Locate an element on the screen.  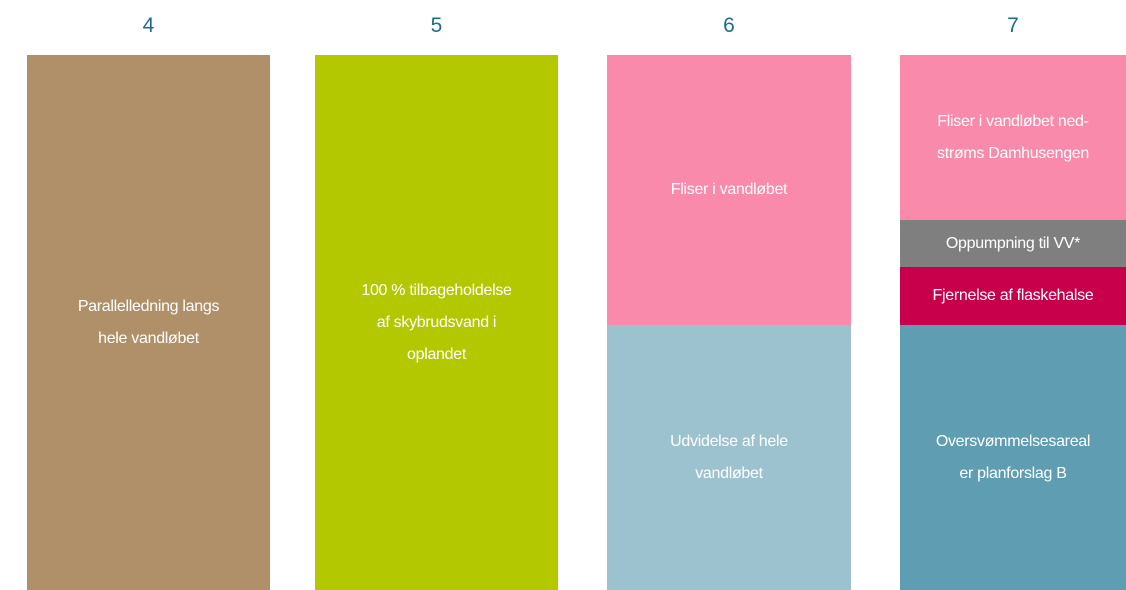
block-text: Fliser i vandløbet ned- is located at coordinates (1013, 121).